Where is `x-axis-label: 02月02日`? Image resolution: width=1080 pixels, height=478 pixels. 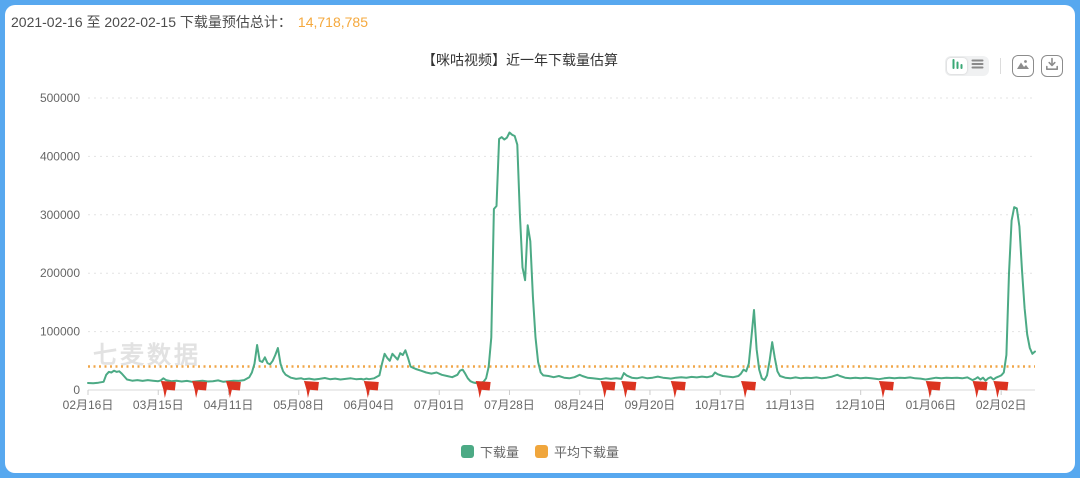
x-axis-label: 02月02日 is located at coordinates (1001, 405).